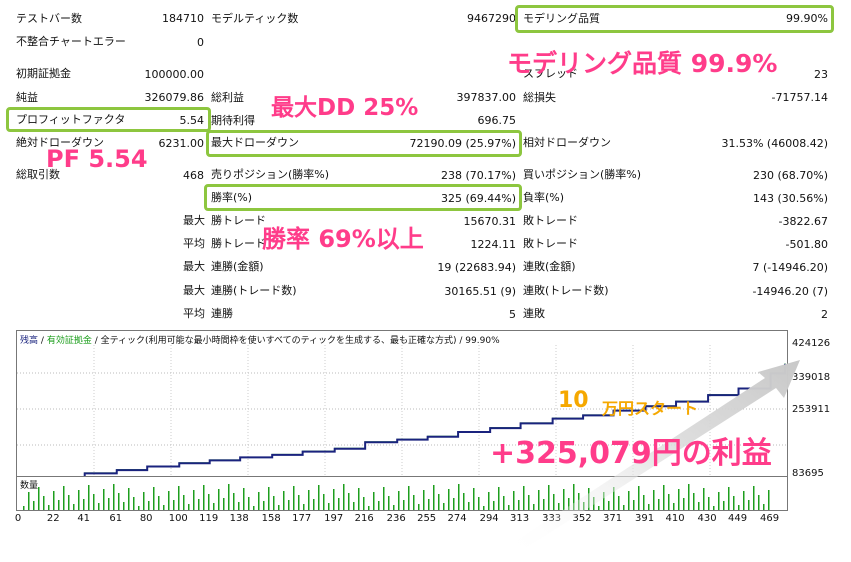 This screenshot has width=851, height=562. Describe the element at coordinates (811, 343) in the screenshot. I see `y-tick: 424126` at that location.